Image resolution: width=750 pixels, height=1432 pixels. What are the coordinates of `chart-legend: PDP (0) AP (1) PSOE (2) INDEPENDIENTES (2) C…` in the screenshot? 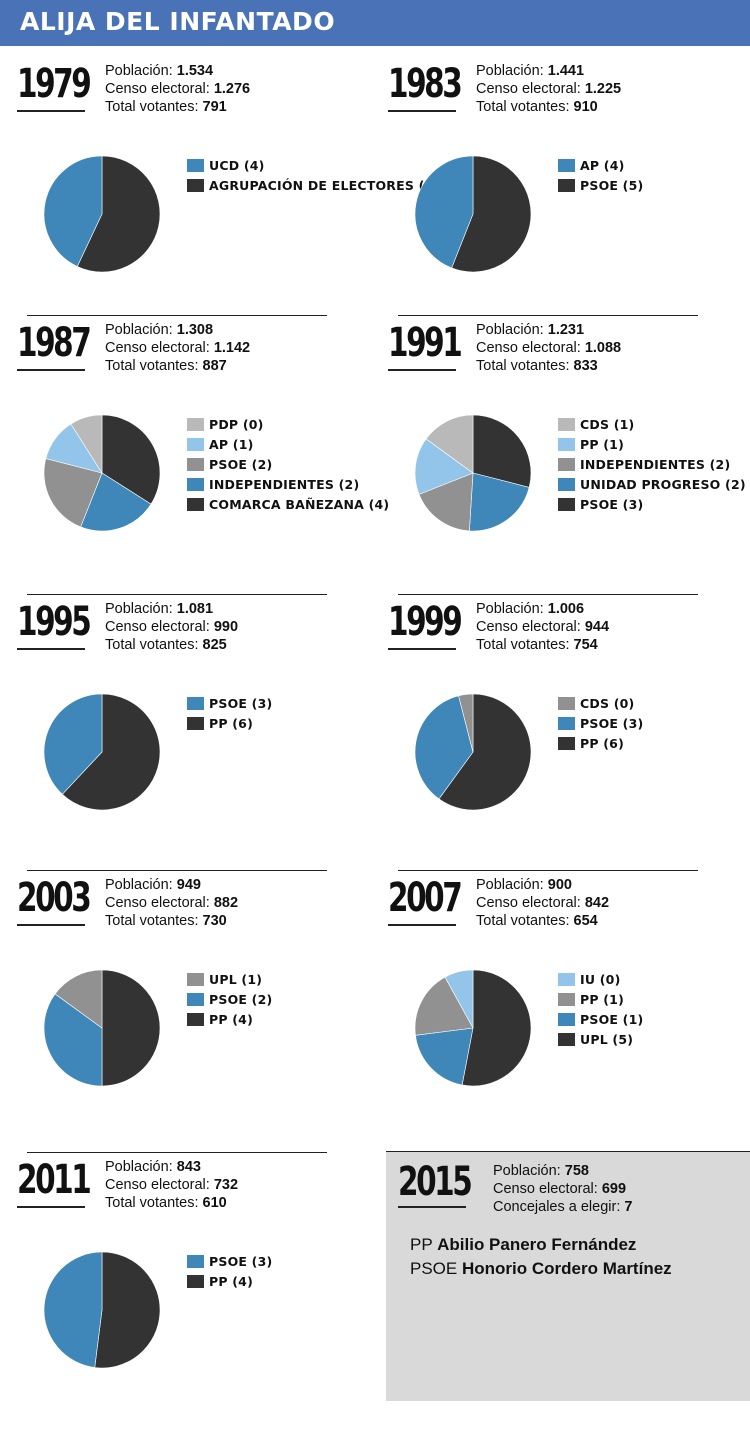 It's located at (288, 464).